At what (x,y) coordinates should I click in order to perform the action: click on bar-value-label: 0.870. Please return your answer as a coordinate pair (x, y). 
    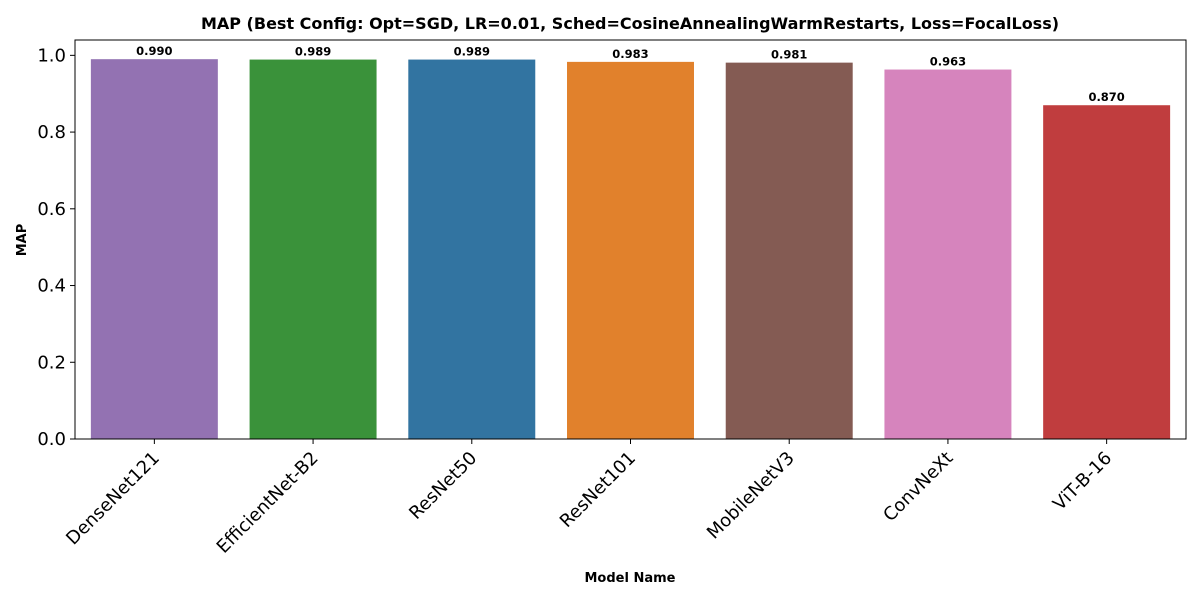
    Looking at the image, I should click on (1106, 97).